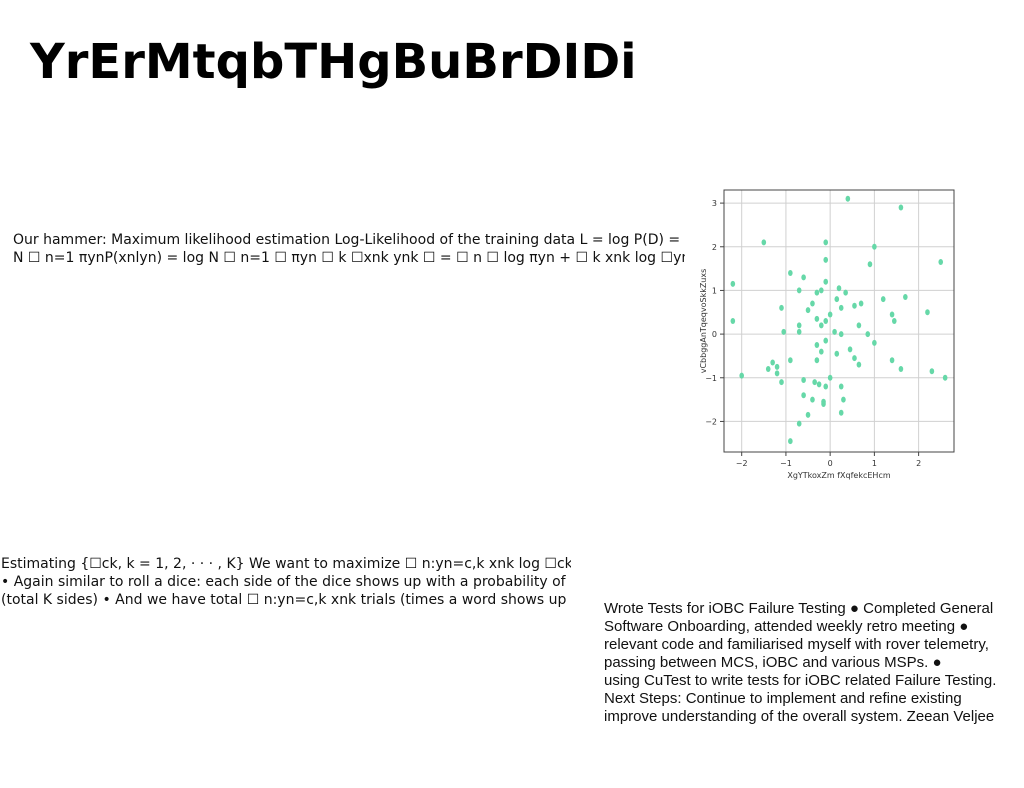 The width and height of the screenshot is (1024, 788). What do you see at coordinates (918, 463) in the screenshot?
I see `x-tick-label: 2` at bounding box center [918, 463].